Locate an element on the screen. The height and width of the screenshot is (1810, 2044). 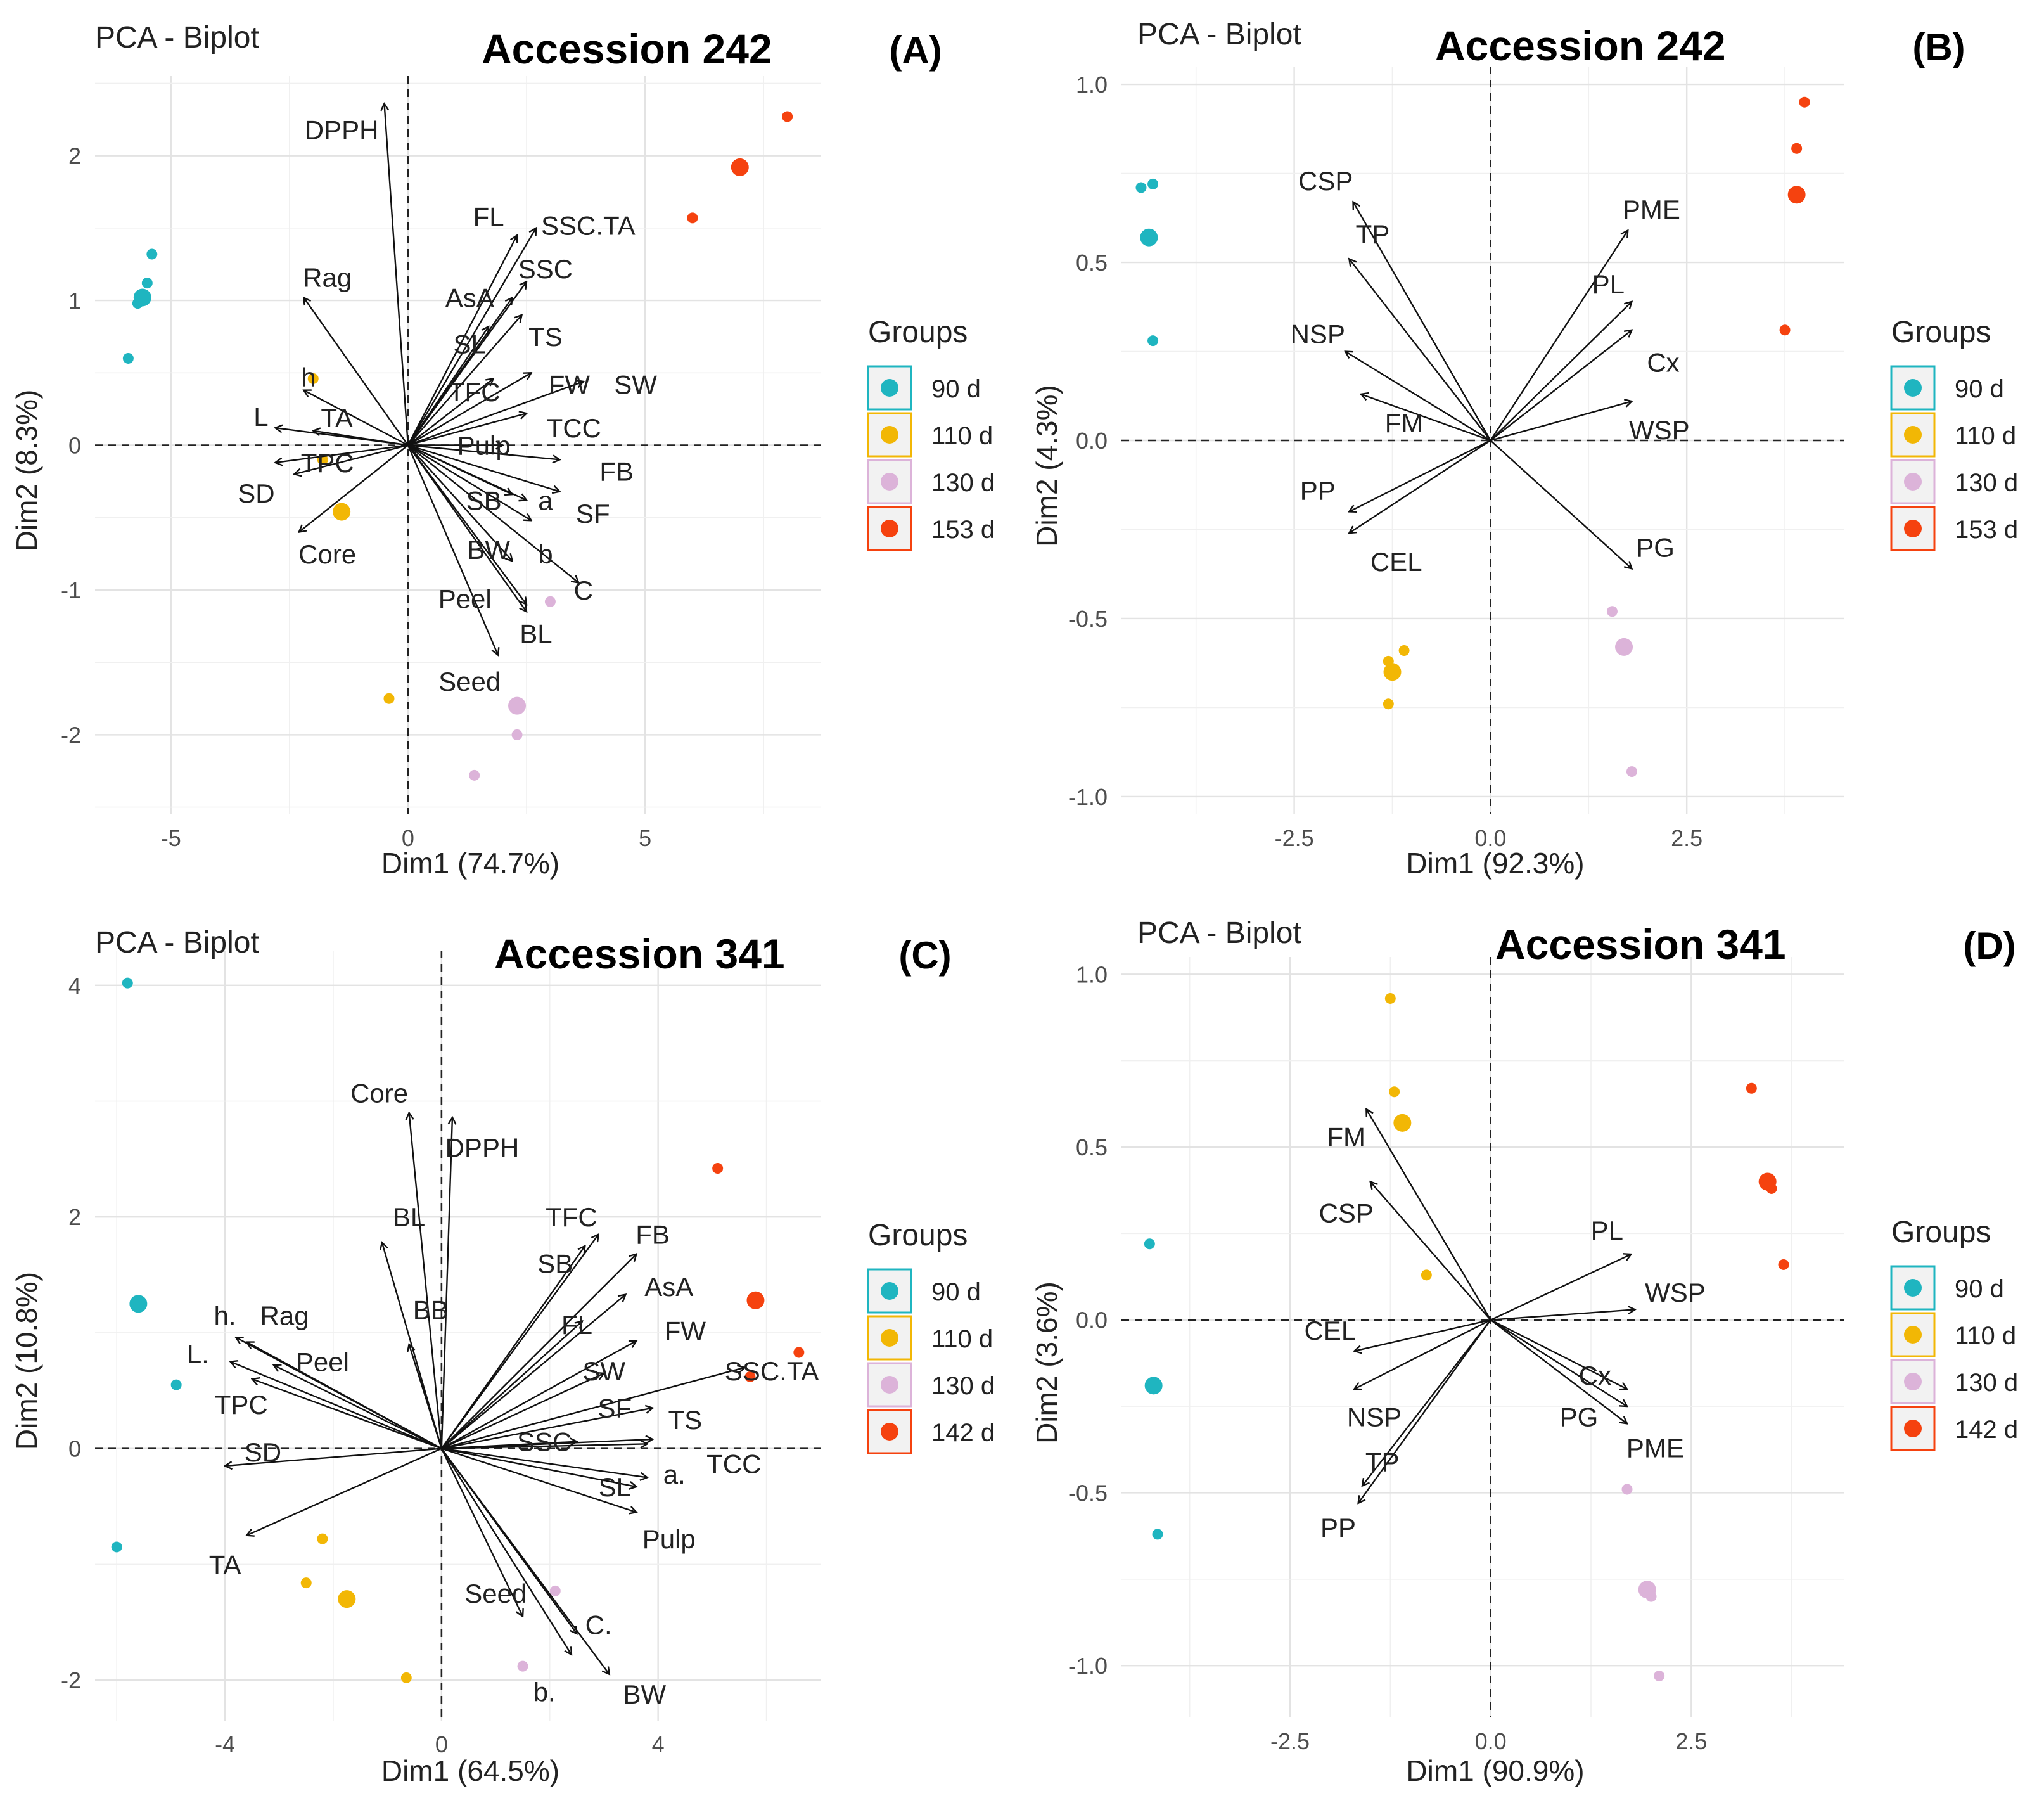
vector-label: TPC is located at coordinates (241, 1405).